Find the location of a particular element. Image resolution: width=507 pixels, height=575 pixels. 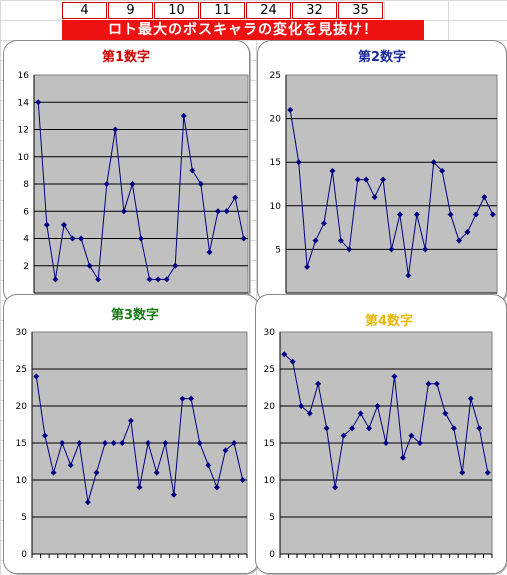

y-tick-label: 14 is located at coordinates (24, 103).